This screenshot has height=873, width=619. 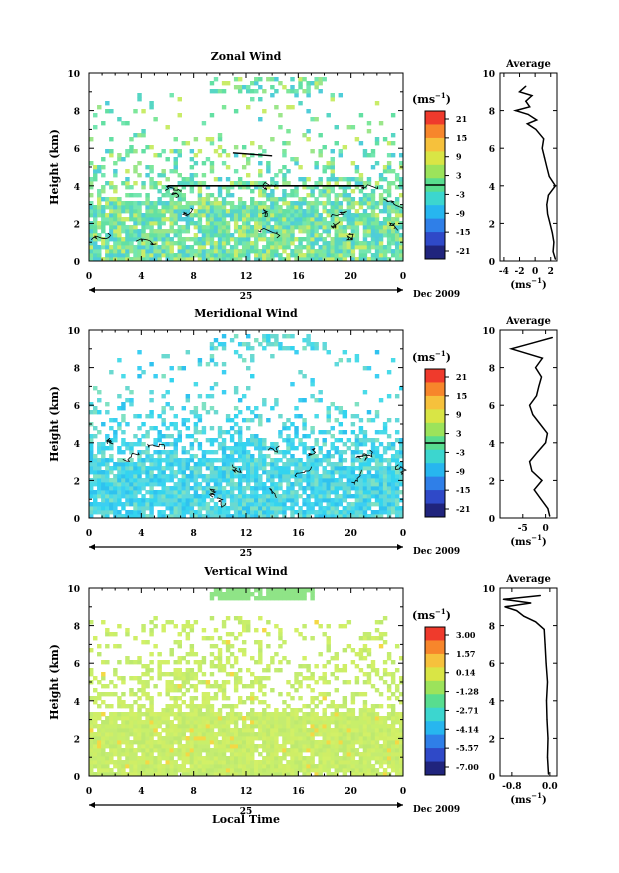 What do you see at coordinates (435, 483) in the screenshot?
I see `colorbar-segment` at bounding box center [435, 483].